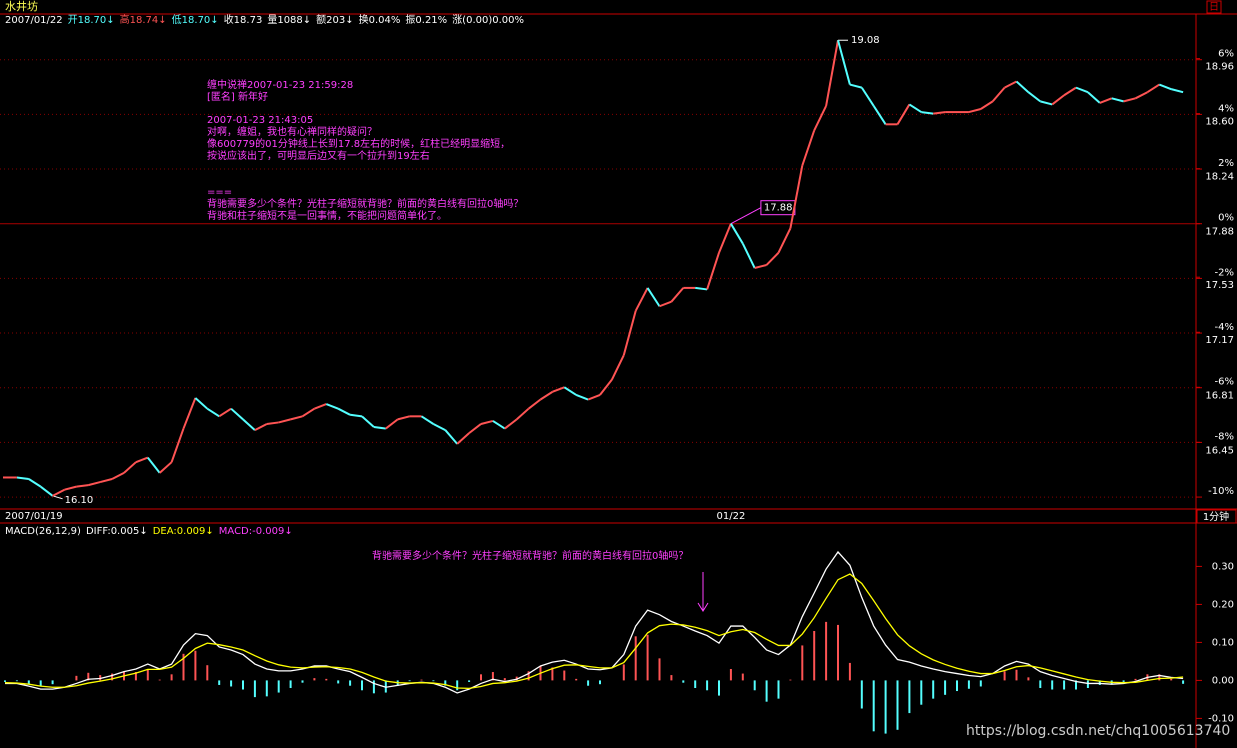 The width and height of the screenshot is (1237, 748). Describe the element at coordinates (292, 131) in the screenshot. I see `comment-line: 对啊，缠姐，我也有心禅同样的疑问？` at that location.